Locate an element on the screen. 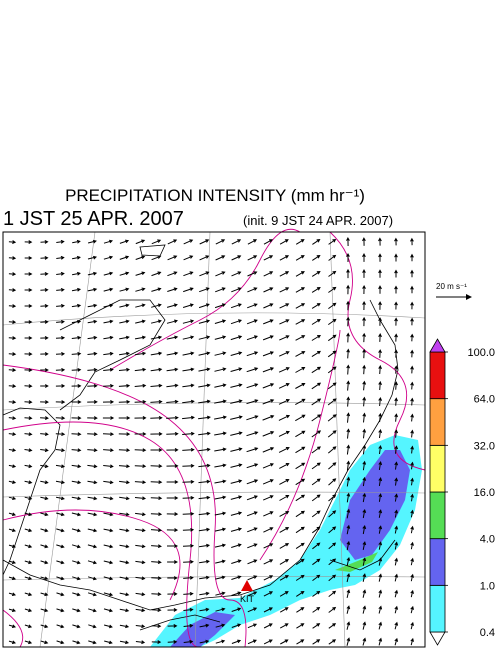 The image size is (500, 655). colorbar-under is located at coordinates (437, 638).